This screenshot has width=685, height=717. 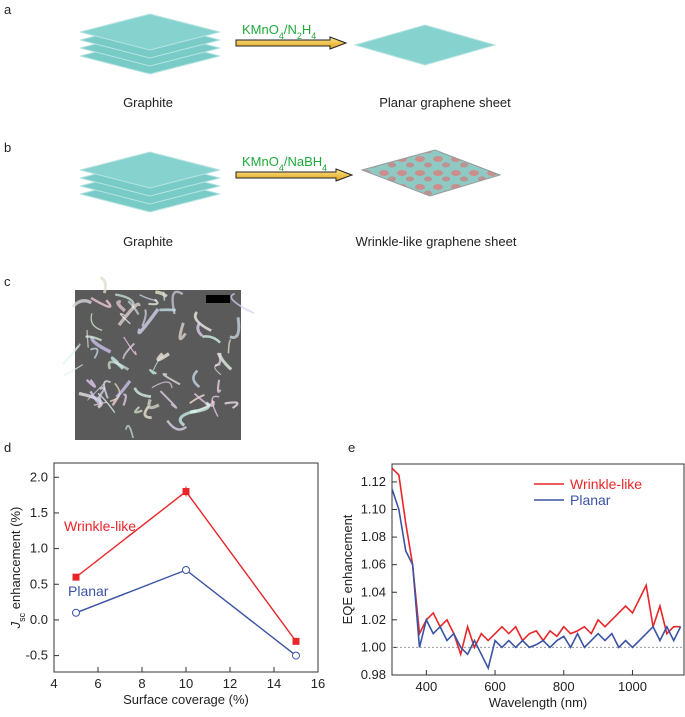 I want to click on tick-label: 14, so click(x=274, y=683).